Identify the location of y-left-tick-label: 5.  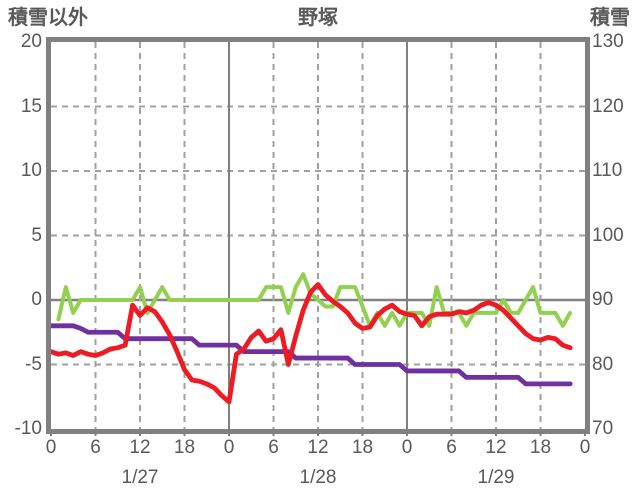
(36, 235).